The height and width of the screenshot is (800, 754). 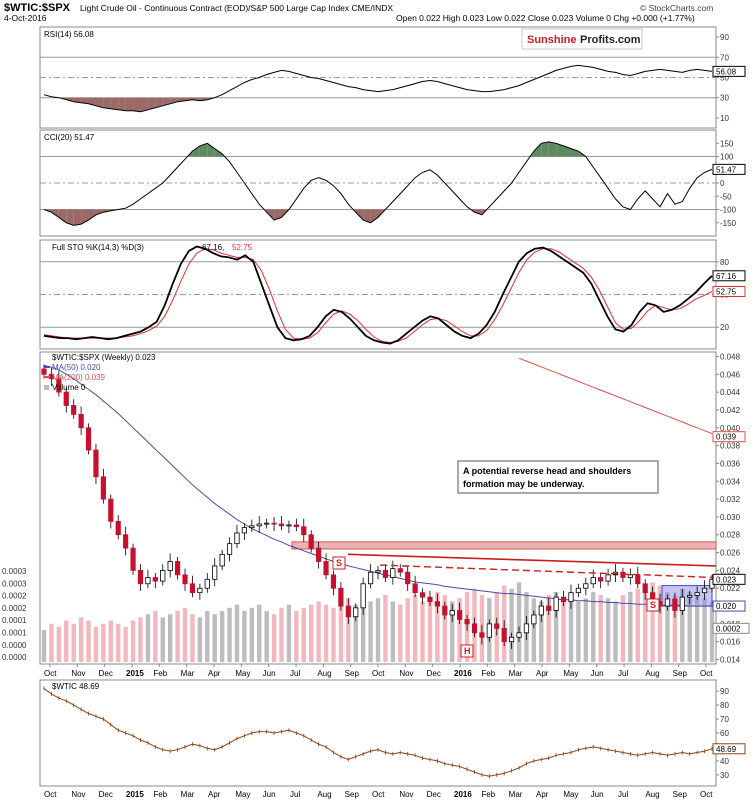 I want to click on price-x-label: Apr, so click(x=542, y=673).